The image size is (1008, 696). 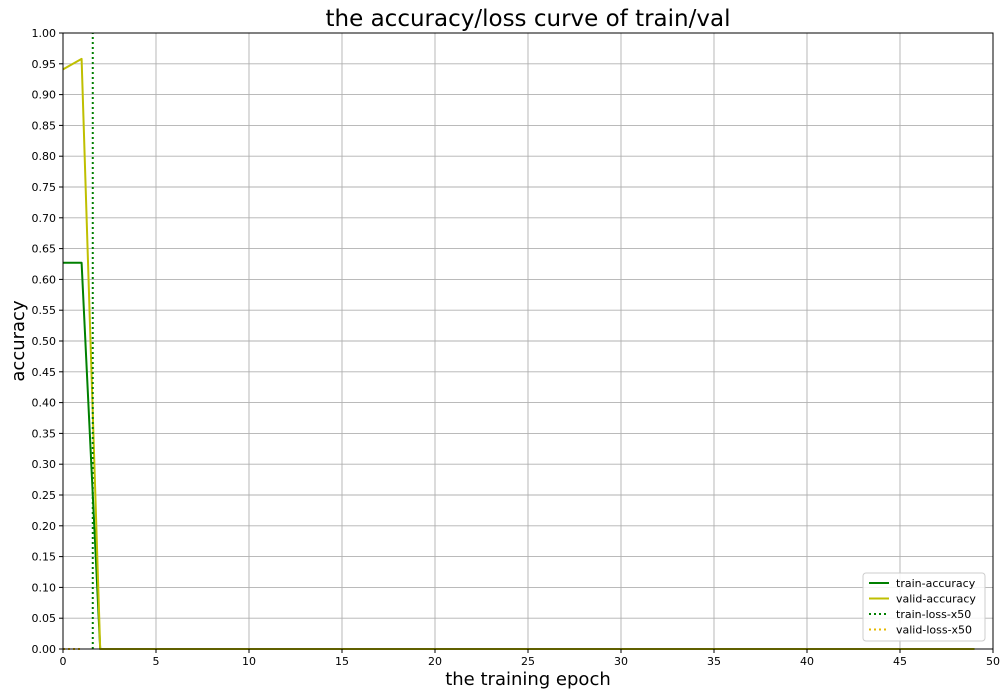 I want to click on x-tick-label: 5, so click(x=156, y=661).